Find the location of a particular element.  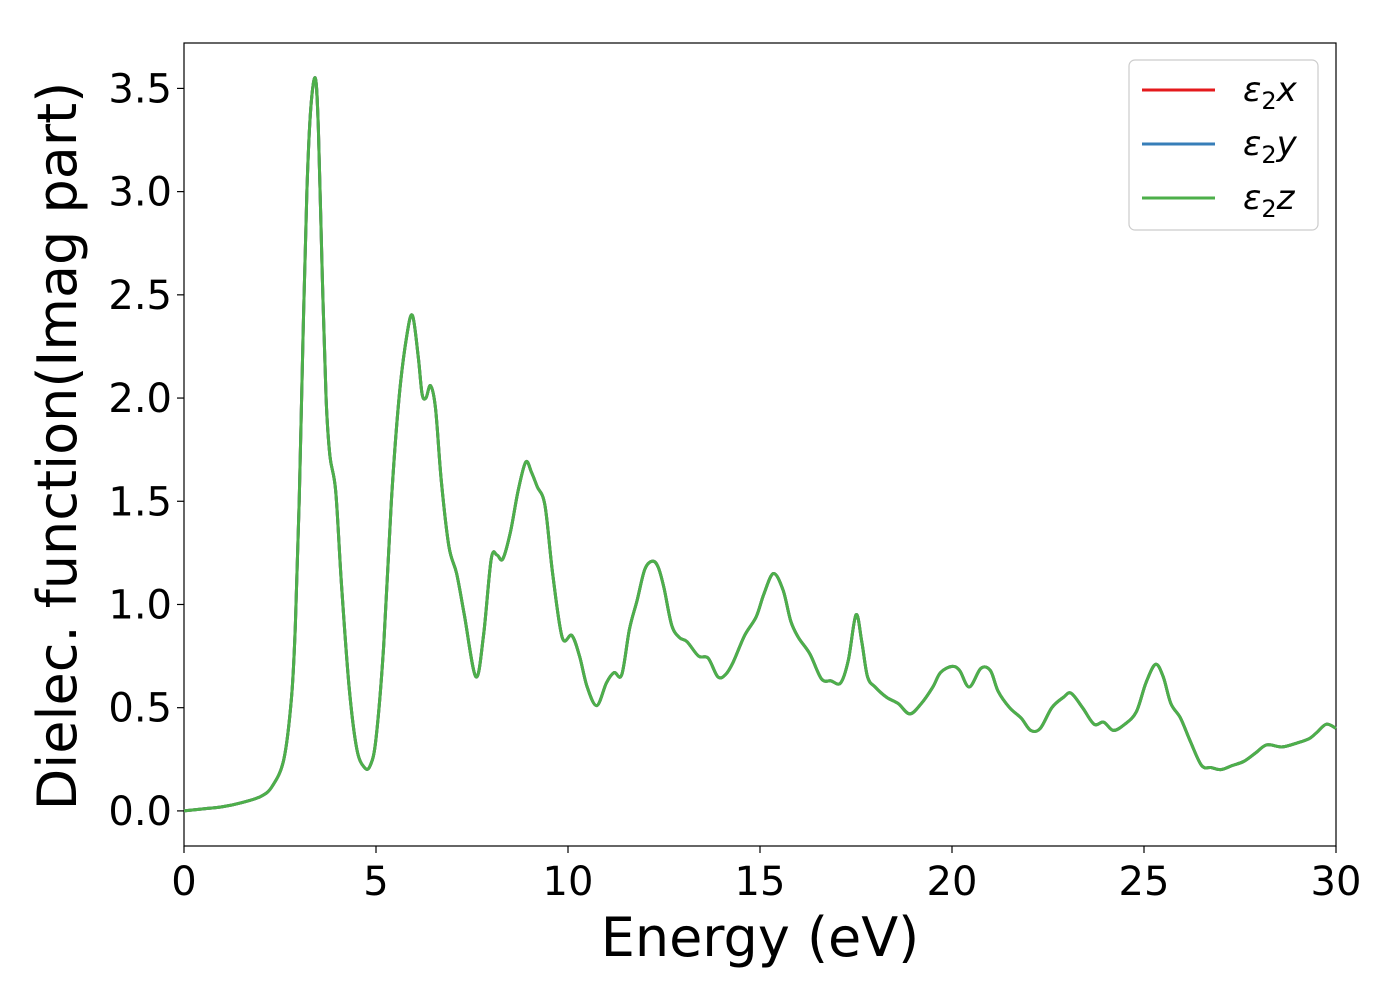

x-axis-title: Energy (eV) is located at coordinates (760, 937).